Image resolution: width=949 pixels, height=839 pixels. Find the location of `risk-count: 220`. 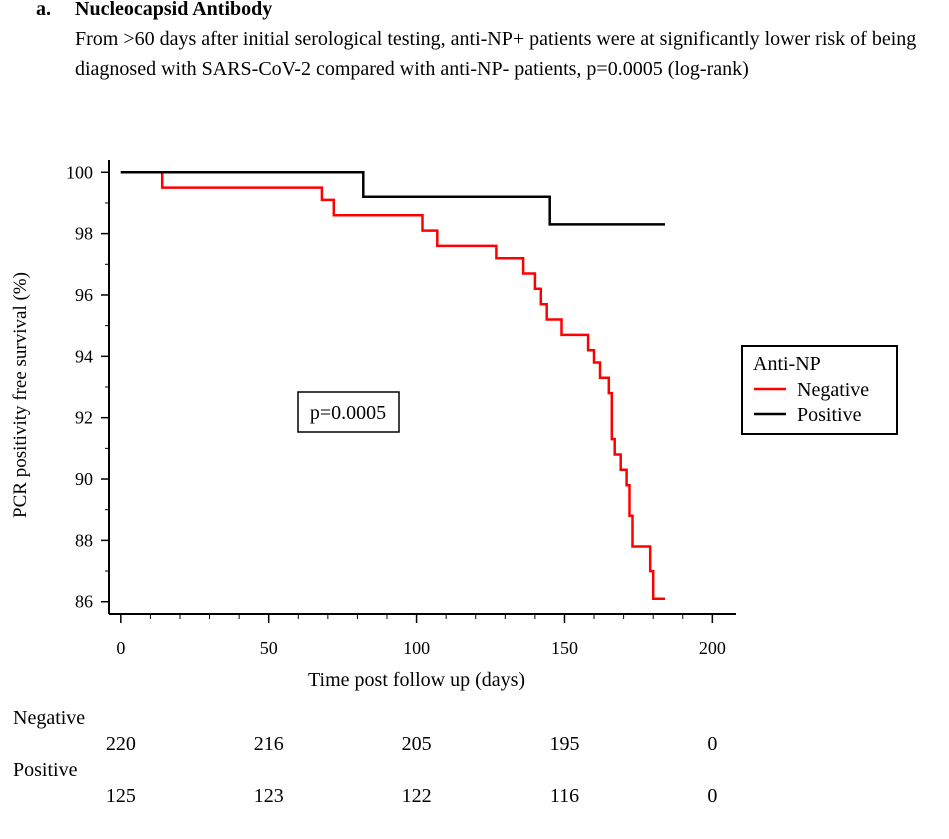

risk-count: 220 is located at coordinates (120, 744).